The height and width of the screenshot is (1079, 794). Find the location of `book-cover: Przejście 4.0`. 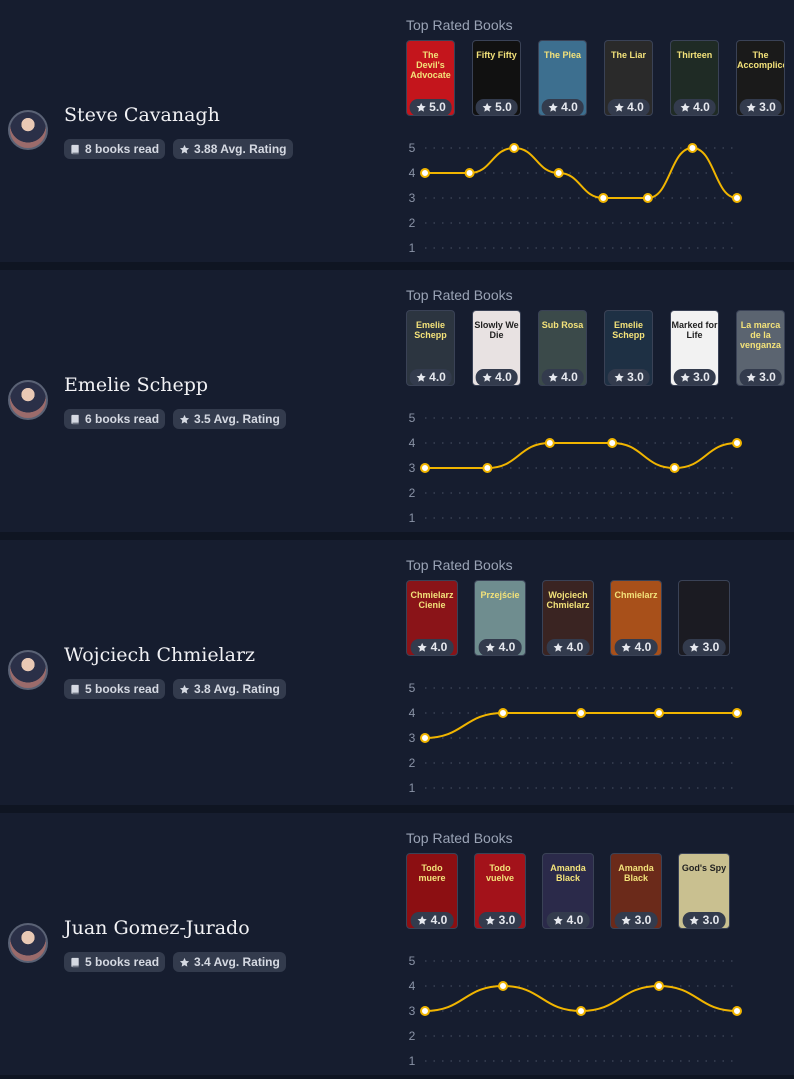

book-cover: Przejście 4.0 is located at coordinates (500, 618).